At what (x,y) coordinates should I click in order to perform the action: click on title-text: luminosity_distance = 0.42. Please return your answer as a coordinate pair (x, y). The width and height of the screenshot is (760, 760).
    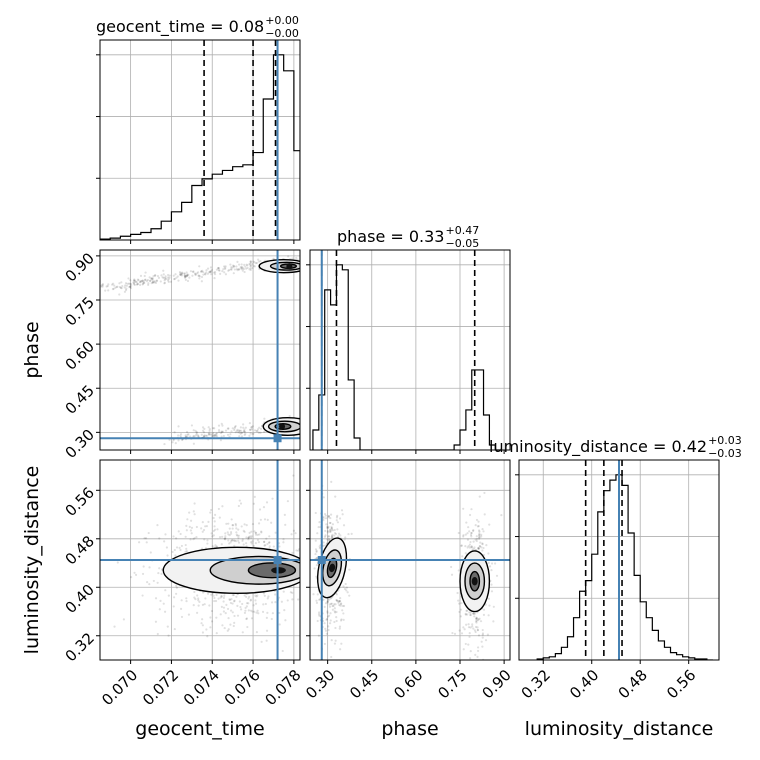
    Looking at the image, I should click on (598, 447).